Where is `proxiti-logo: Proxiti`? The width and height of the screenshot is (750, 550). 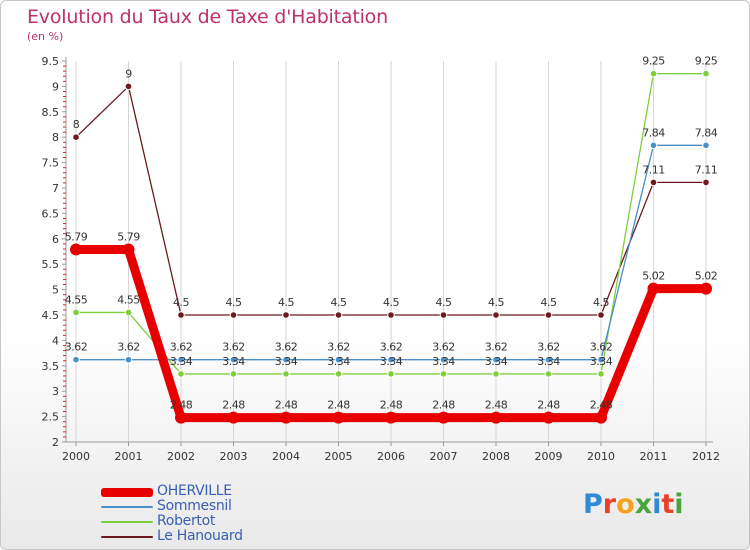 proxiti-logo: Proxiti is located at coordinates (633, 504).